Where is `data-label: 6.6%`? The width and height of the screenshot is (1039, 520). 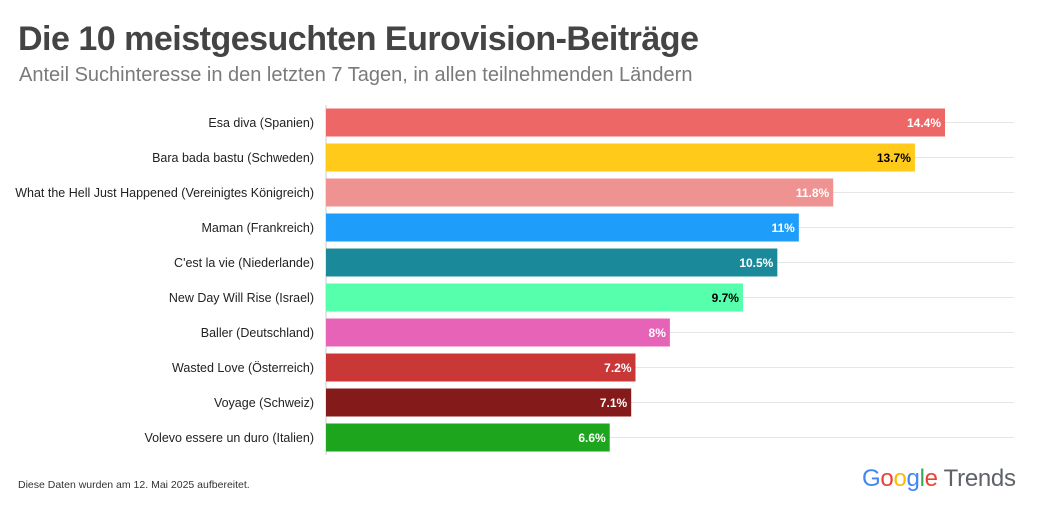
data-label: 6.6% is located at coordinates (592, 438).